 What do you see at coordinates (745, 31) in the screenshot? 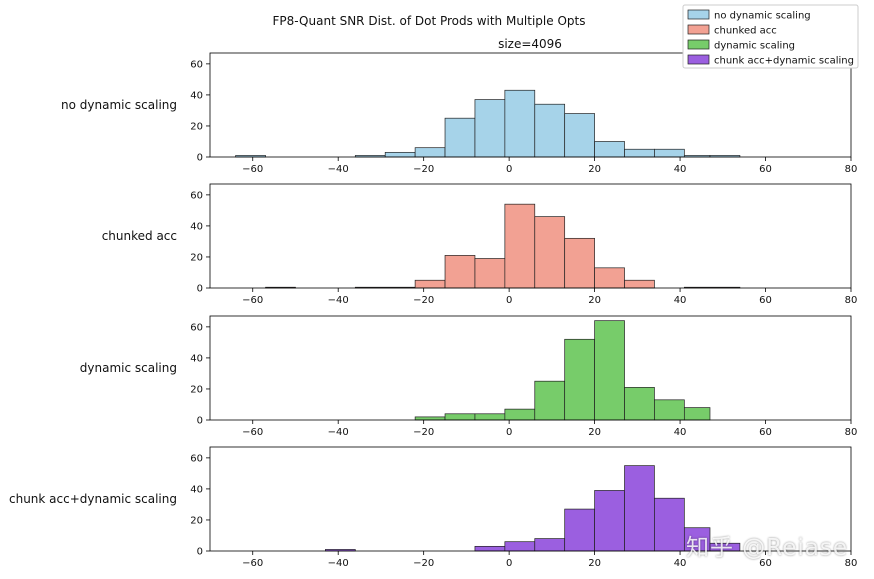
I see `legend-label: chunked acc` at bounding box center [745, 31].